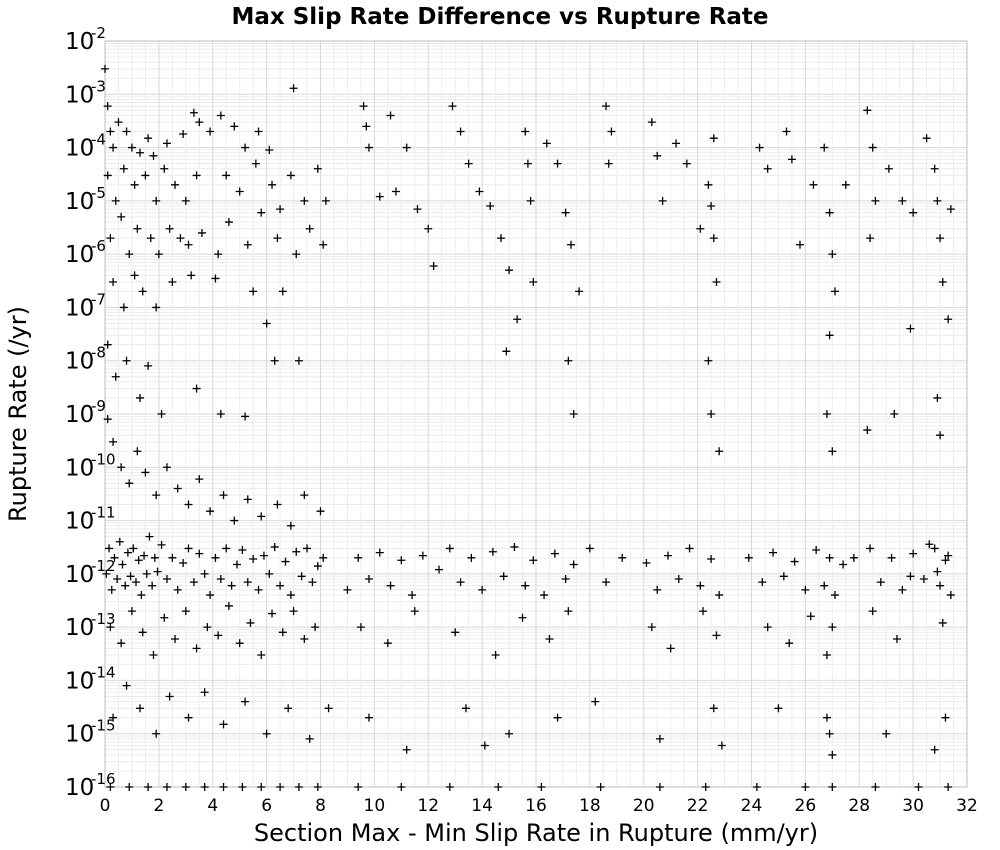 The image size is (1000, 850). I want to click on y-tick-exponent: -5, so click(98, 193).